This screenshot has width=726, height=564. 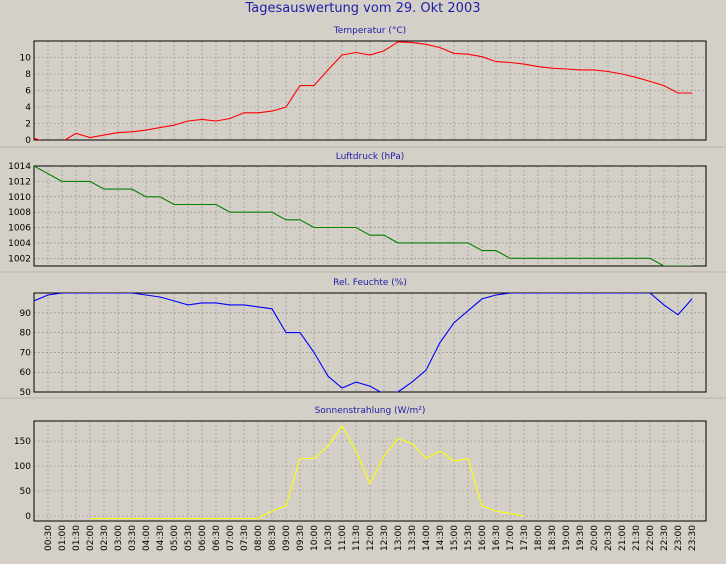 I want to click on x-tick-label: 02:30, so click(x=105, y=538).